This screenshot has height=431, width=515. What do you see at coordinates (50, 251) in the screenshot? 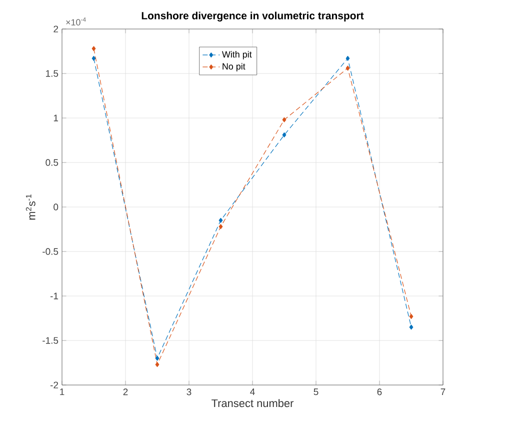
I see `y-tick-label: -0.5` at bounding box center [50, 251].